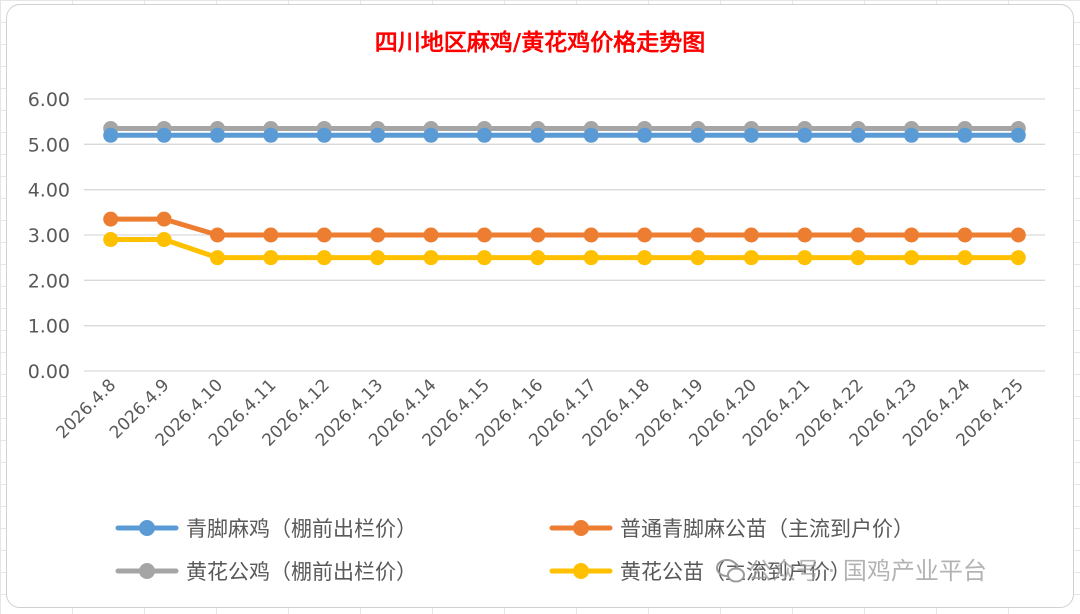 The height and width of the screenshot is (614, 1080). I want to click on legend-item: 青脚麻鸡（棚前出栏价）, so click(266, 529).